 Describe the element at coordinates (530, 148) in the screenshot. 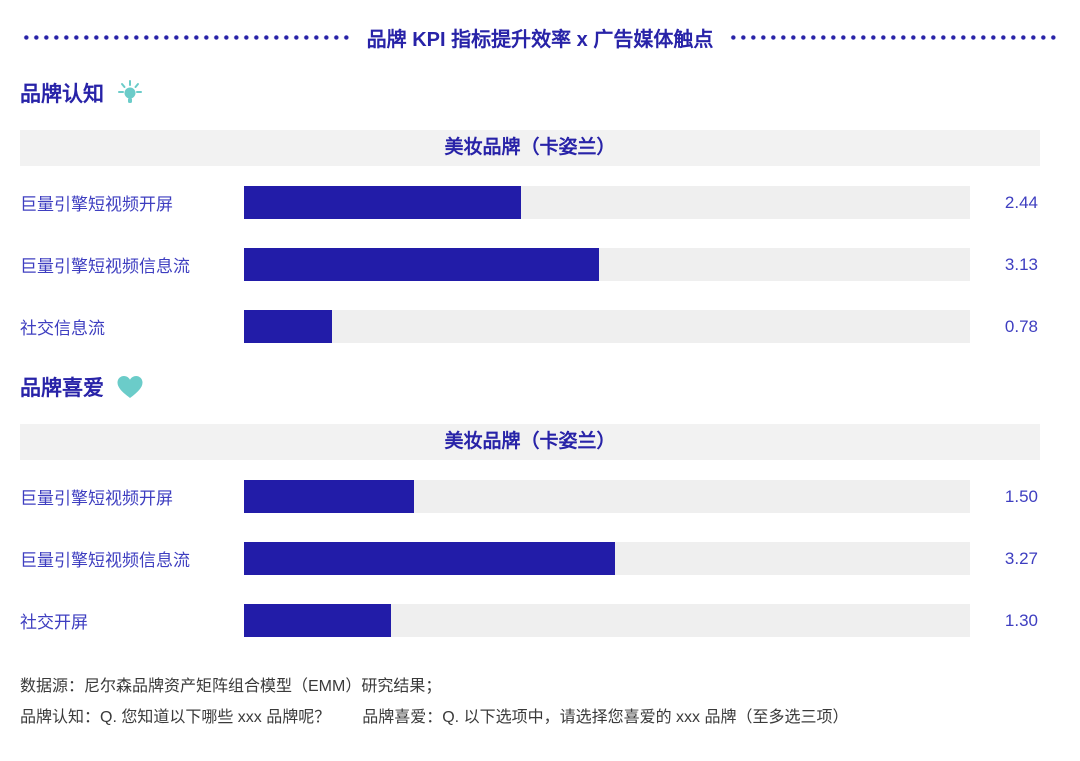

I see `table-header-awareness: 美妆品牌（卡姿兰）` at that location.